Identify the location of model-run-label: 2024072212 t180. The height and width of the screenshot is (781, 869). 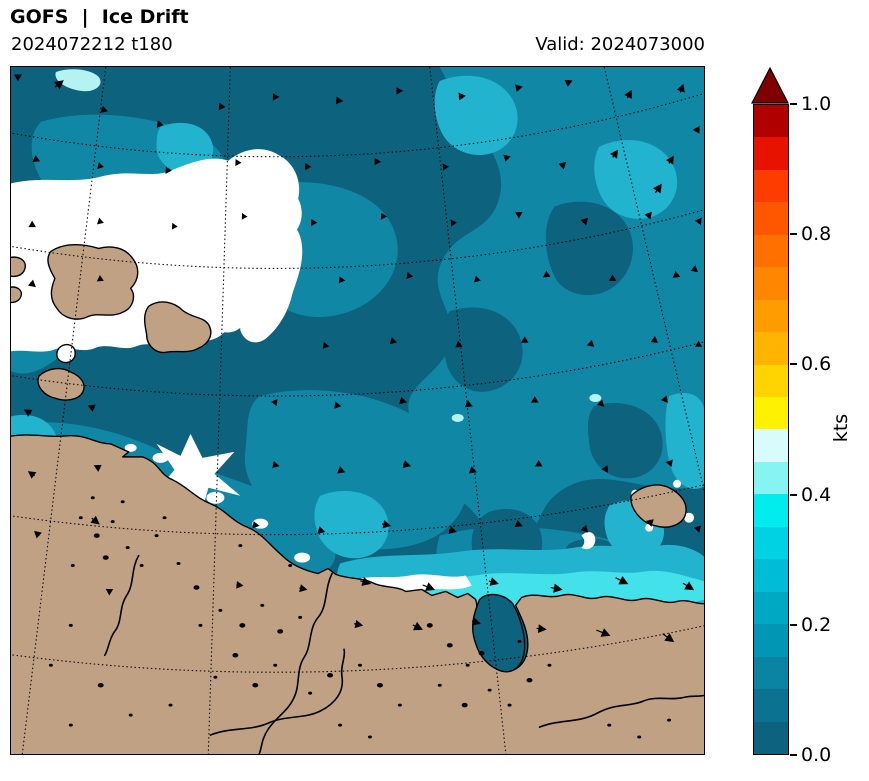
(92, 44).